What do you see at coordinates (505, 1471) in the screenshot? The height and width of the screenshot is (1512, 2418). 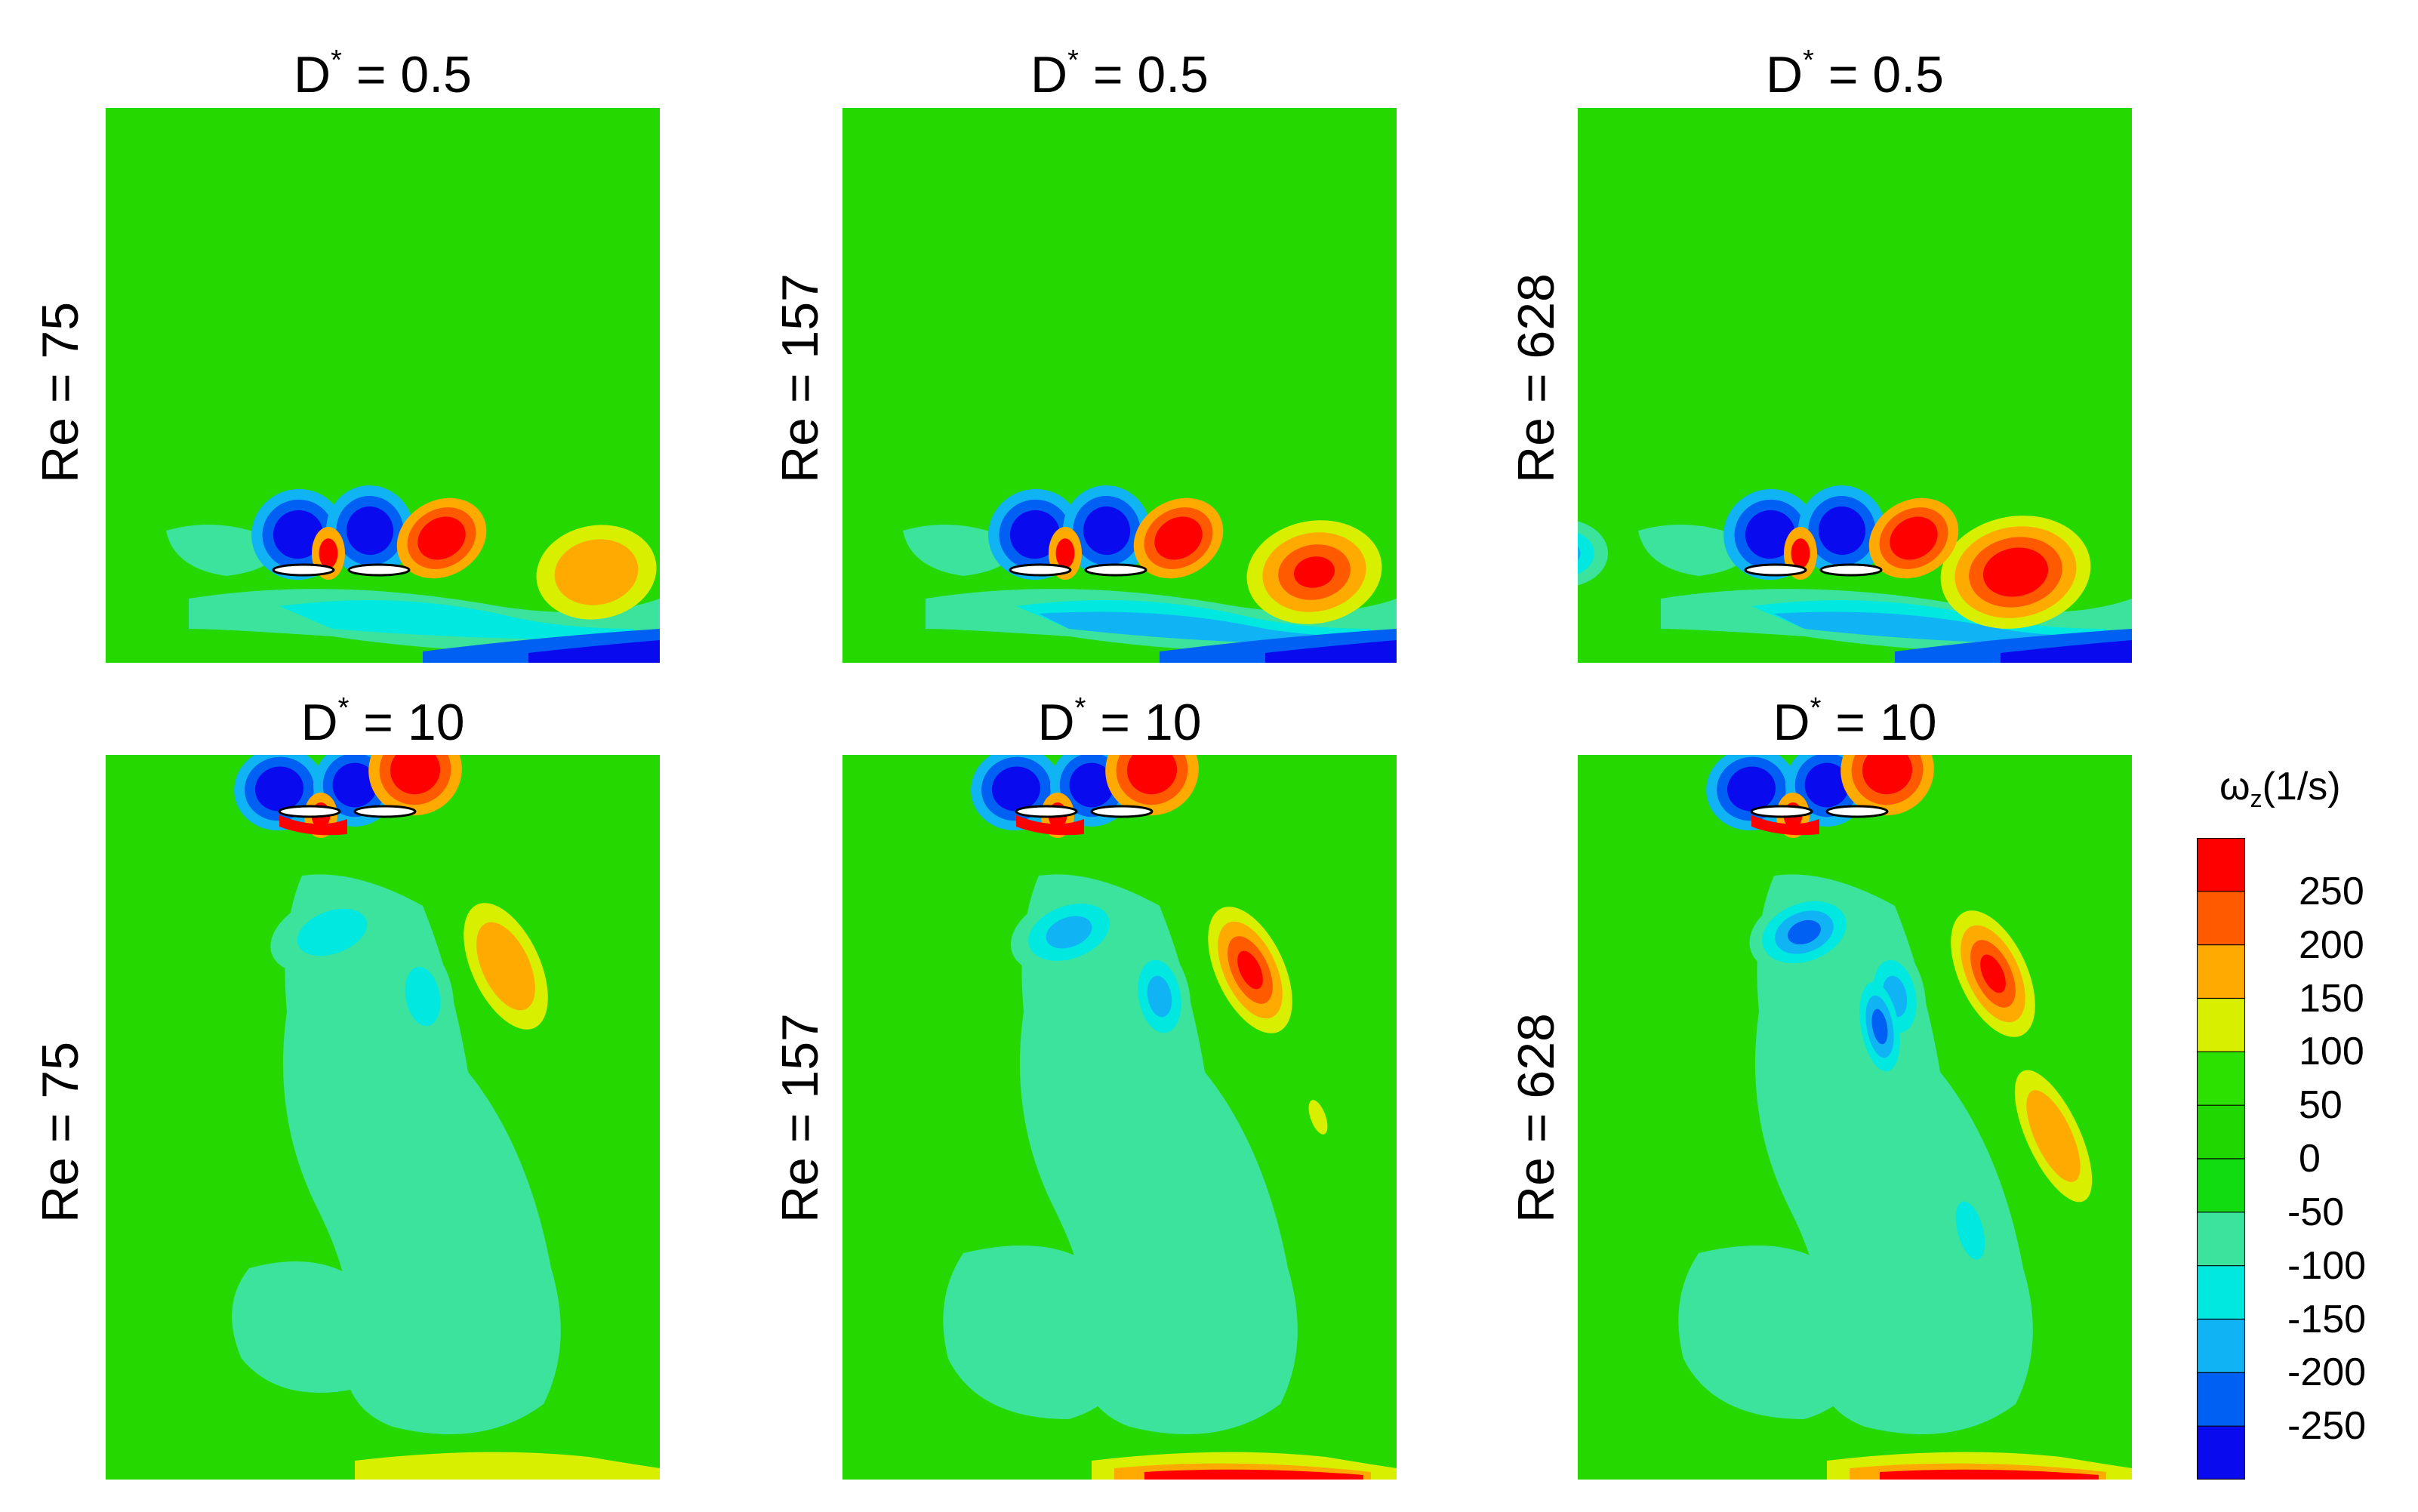 I see `ground-positive-layer-inner` at bounding box center [505, 1471].